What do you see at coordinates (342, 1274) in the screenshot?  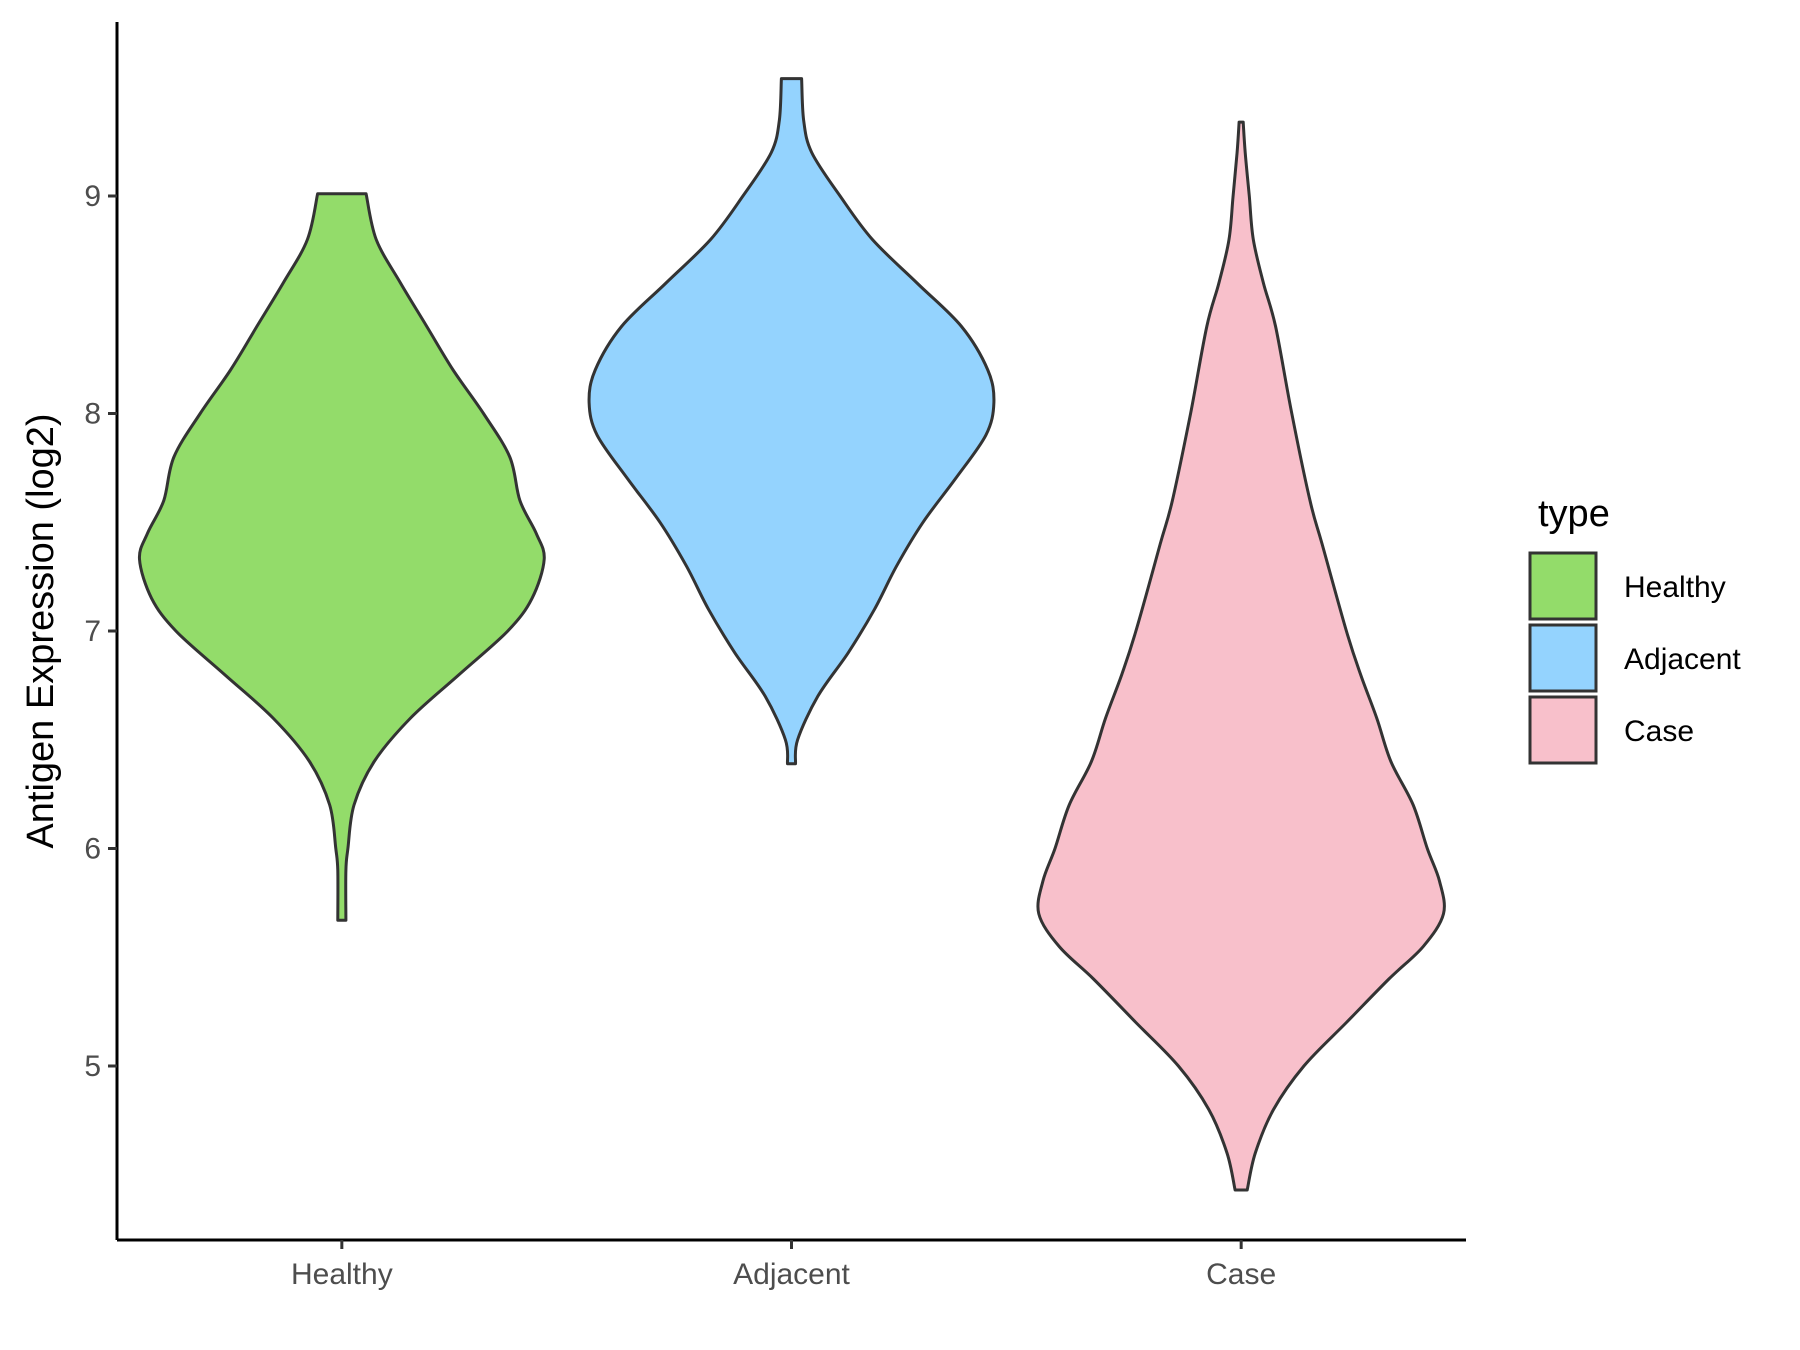 I see `x-tick-label: Healthy` at bounding box center [342, 1274].